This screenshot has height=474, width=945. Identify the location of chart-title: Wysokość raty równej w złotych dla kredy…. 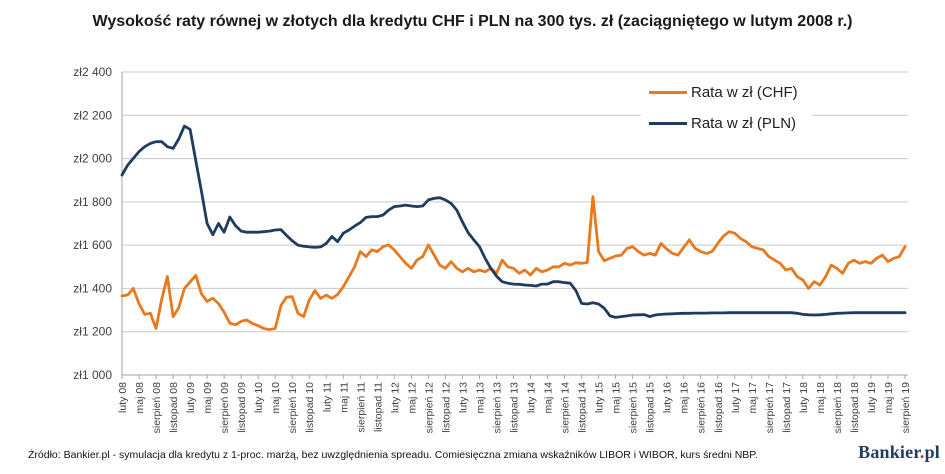
(472, 21).